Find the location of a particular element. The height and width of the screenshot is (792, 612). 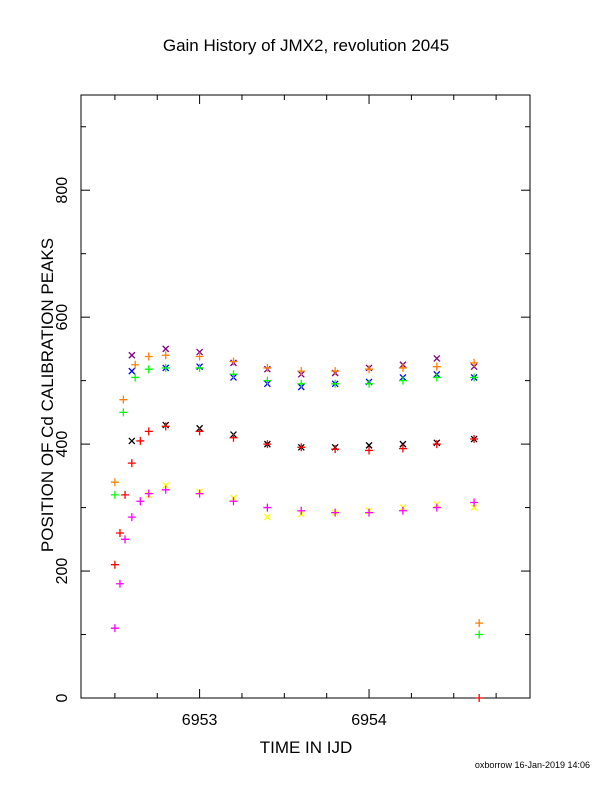

y-tick-label: 800 is located at coordinates (62, 190).